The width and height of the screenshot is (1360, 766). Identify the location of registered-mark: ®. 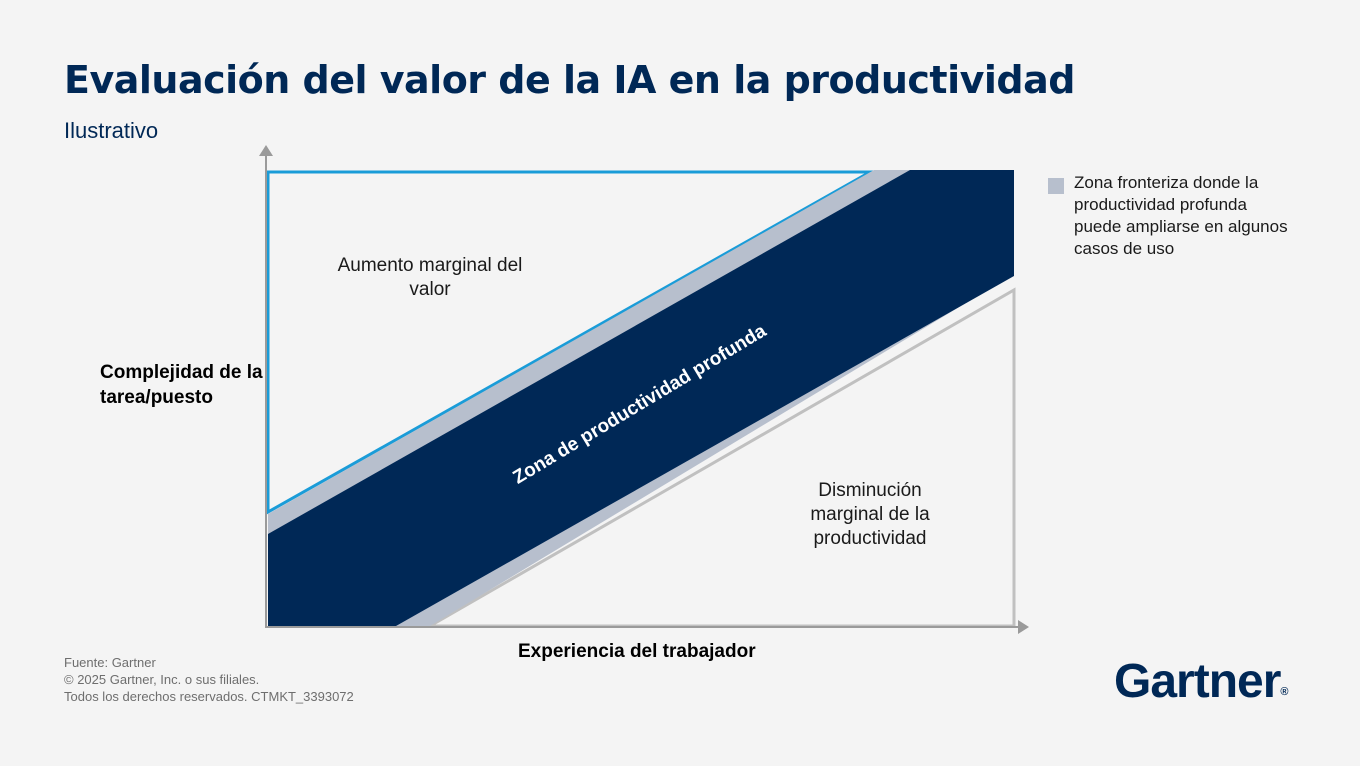
(1284, 692).